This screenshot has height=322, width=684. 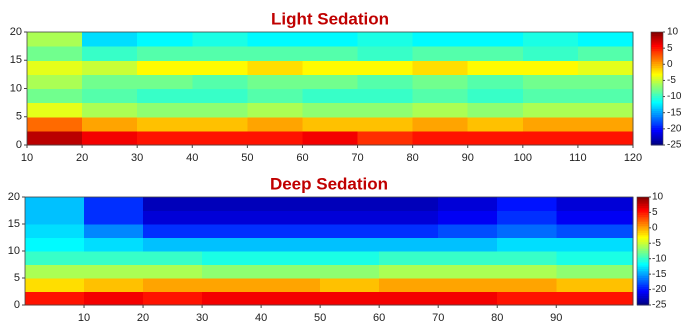 I want to click on x-tick-label: 30, so click(x=137, y=158).